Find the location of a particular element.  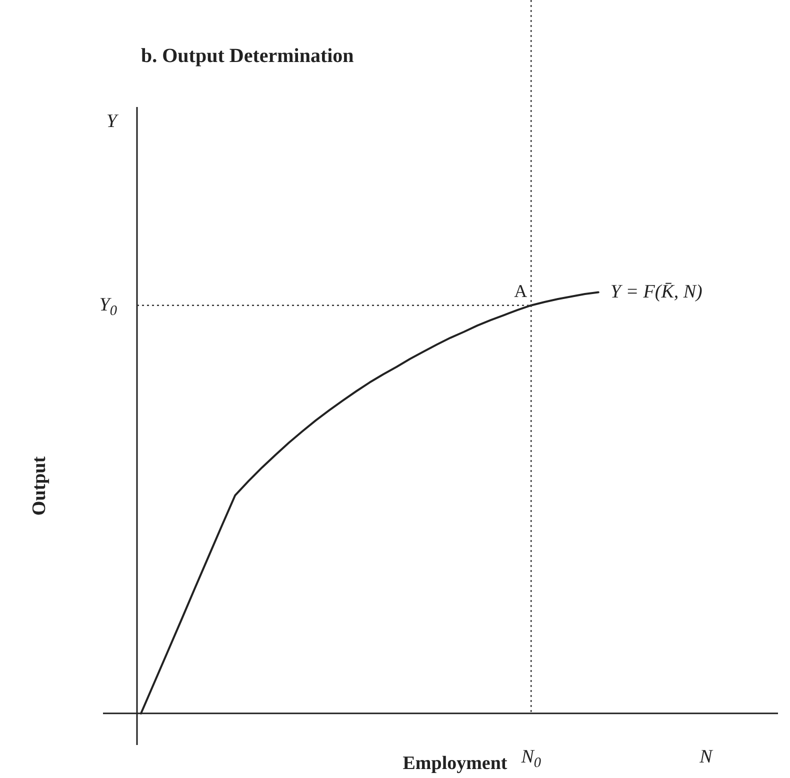

x-axis-title: Employment is located at coordinates (455, 763).